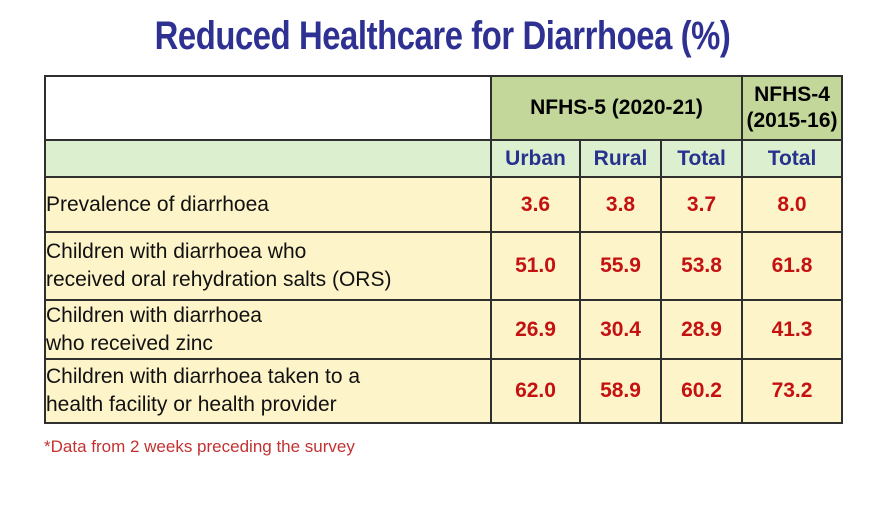  What do you see at coordinates (535, 391) in the screenshot?
I see `cell-urban: 62.0` at bounding box center [535, 391].